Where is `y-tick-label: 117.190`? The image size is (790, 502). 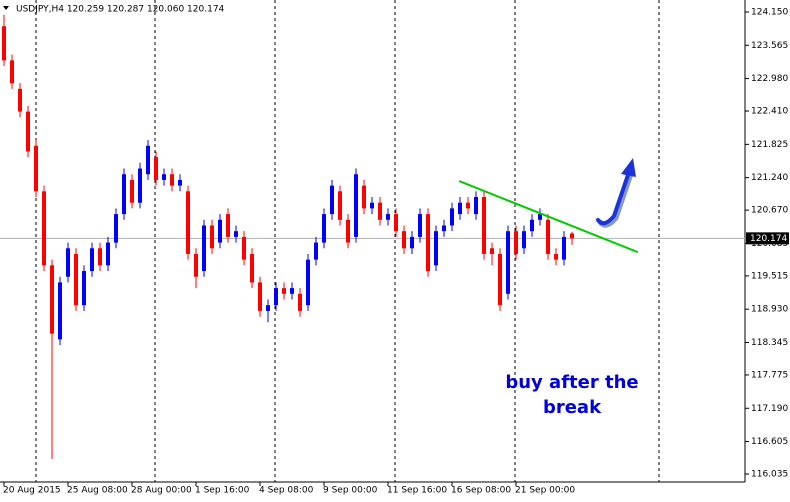 y-tick-label: 117.190 is located at coordinates (769, 409).